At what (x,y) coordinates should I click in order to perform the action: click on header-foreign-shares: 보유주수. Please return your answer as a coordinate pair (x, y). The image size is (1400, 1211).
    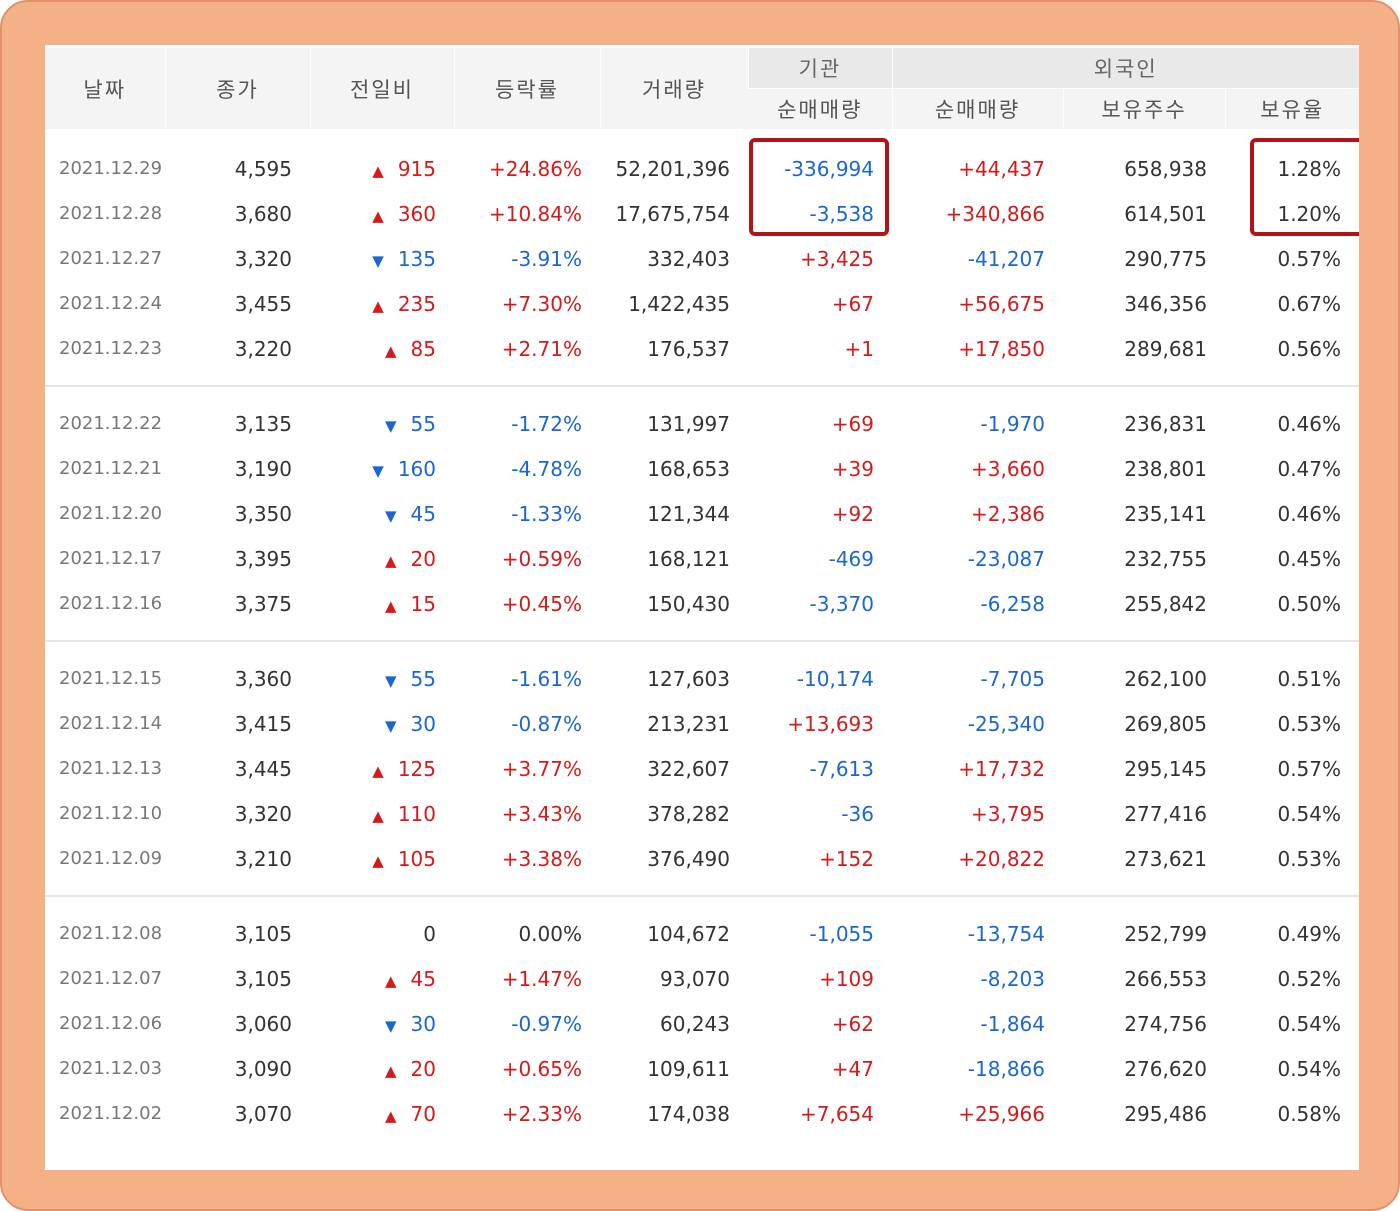
    Looking at the image, I should click on (1143, 109).